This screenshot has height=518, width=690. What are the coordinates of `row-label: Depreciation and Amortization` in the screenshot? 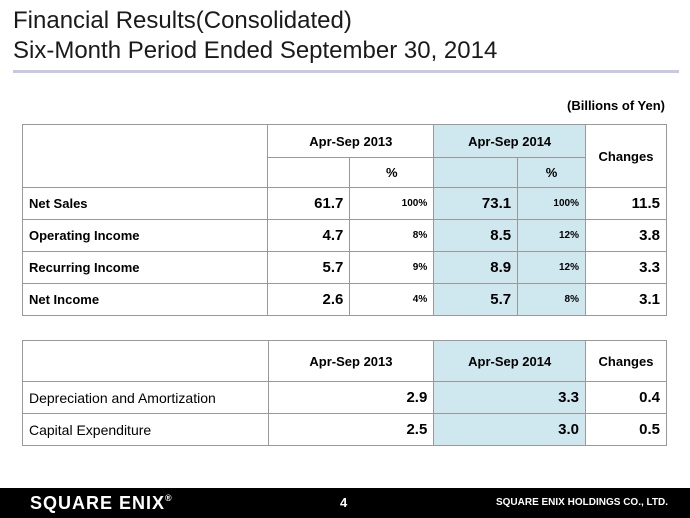 It's located at (145, 397).